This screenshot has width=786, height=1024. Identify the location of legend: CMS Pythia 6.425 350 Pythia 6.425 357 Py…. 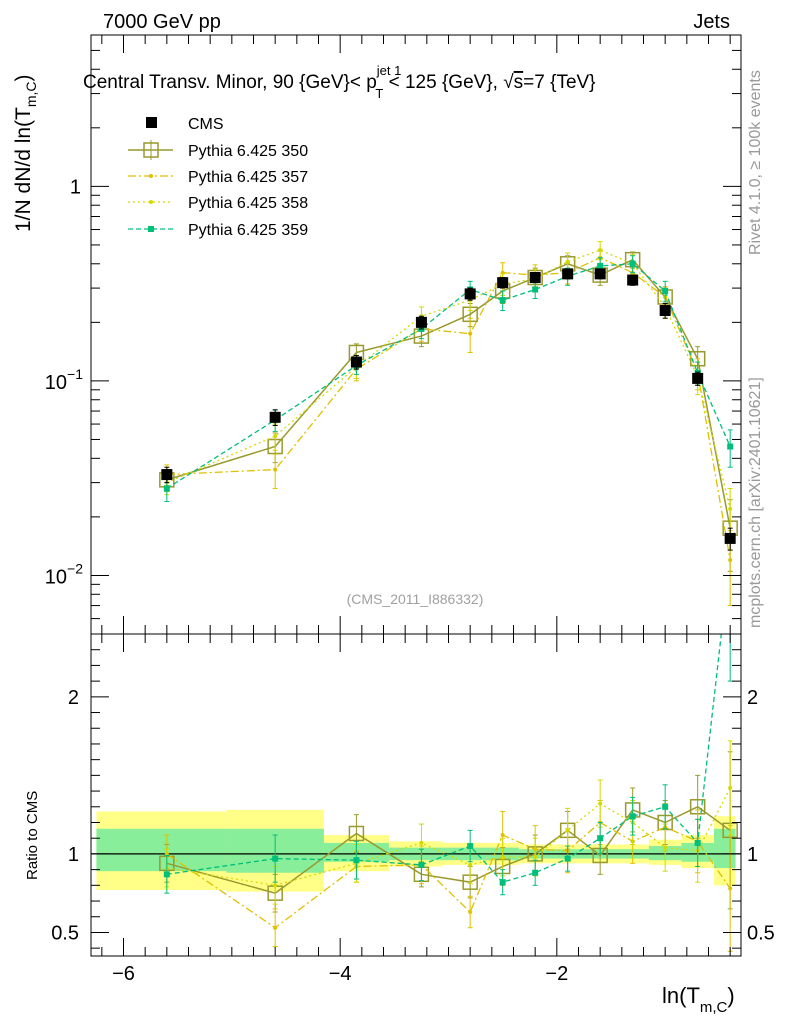
(218, 177).